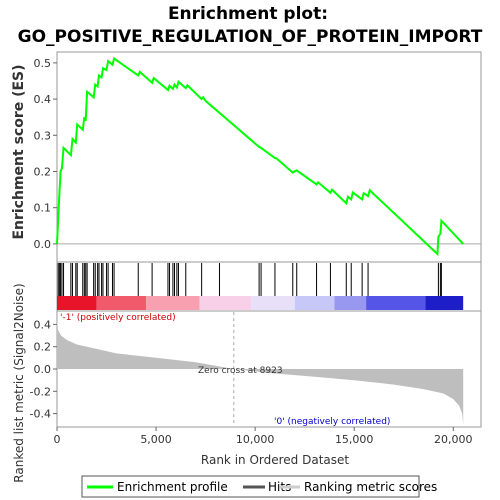 This screenshot has width=500, height=500. I want to click on metric-y-tick-label: -0.4, so click(40, 414).